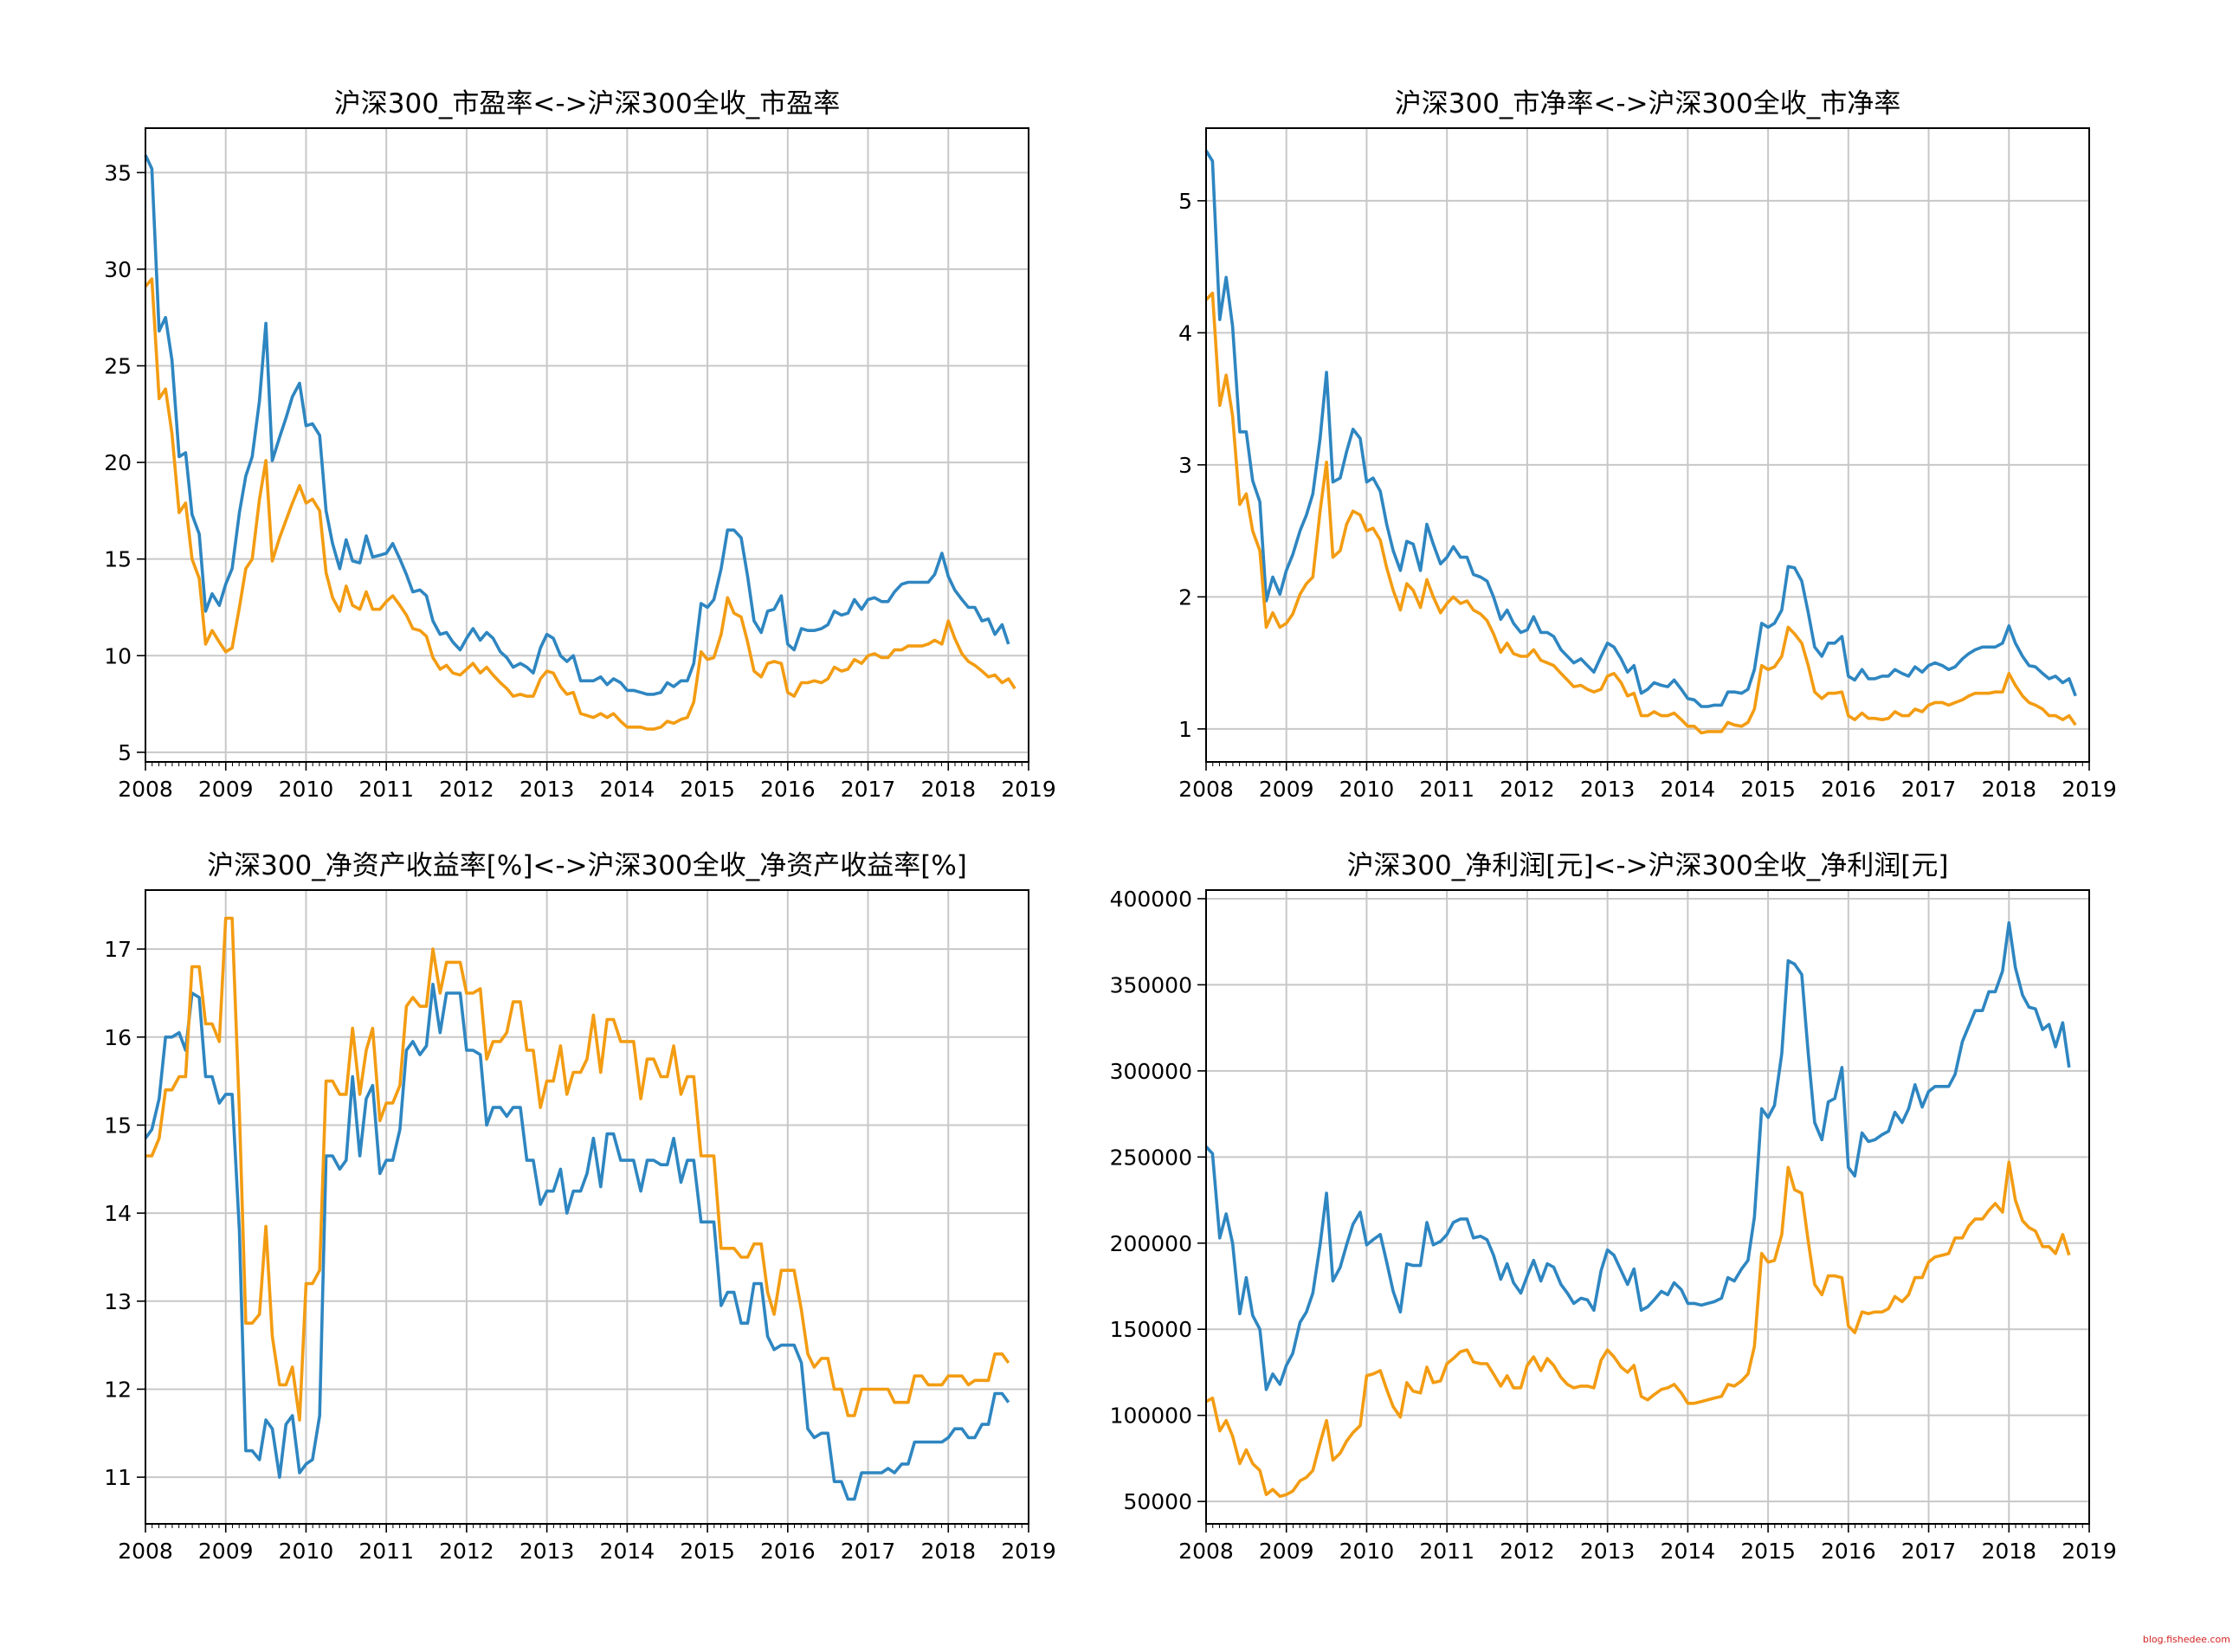 The image size is (2239, 1652). What do you see at coordinates (1157, 1502) in the screenshot?
I see `y-tick-label: 50000` at bounding box center [1157, 1502].